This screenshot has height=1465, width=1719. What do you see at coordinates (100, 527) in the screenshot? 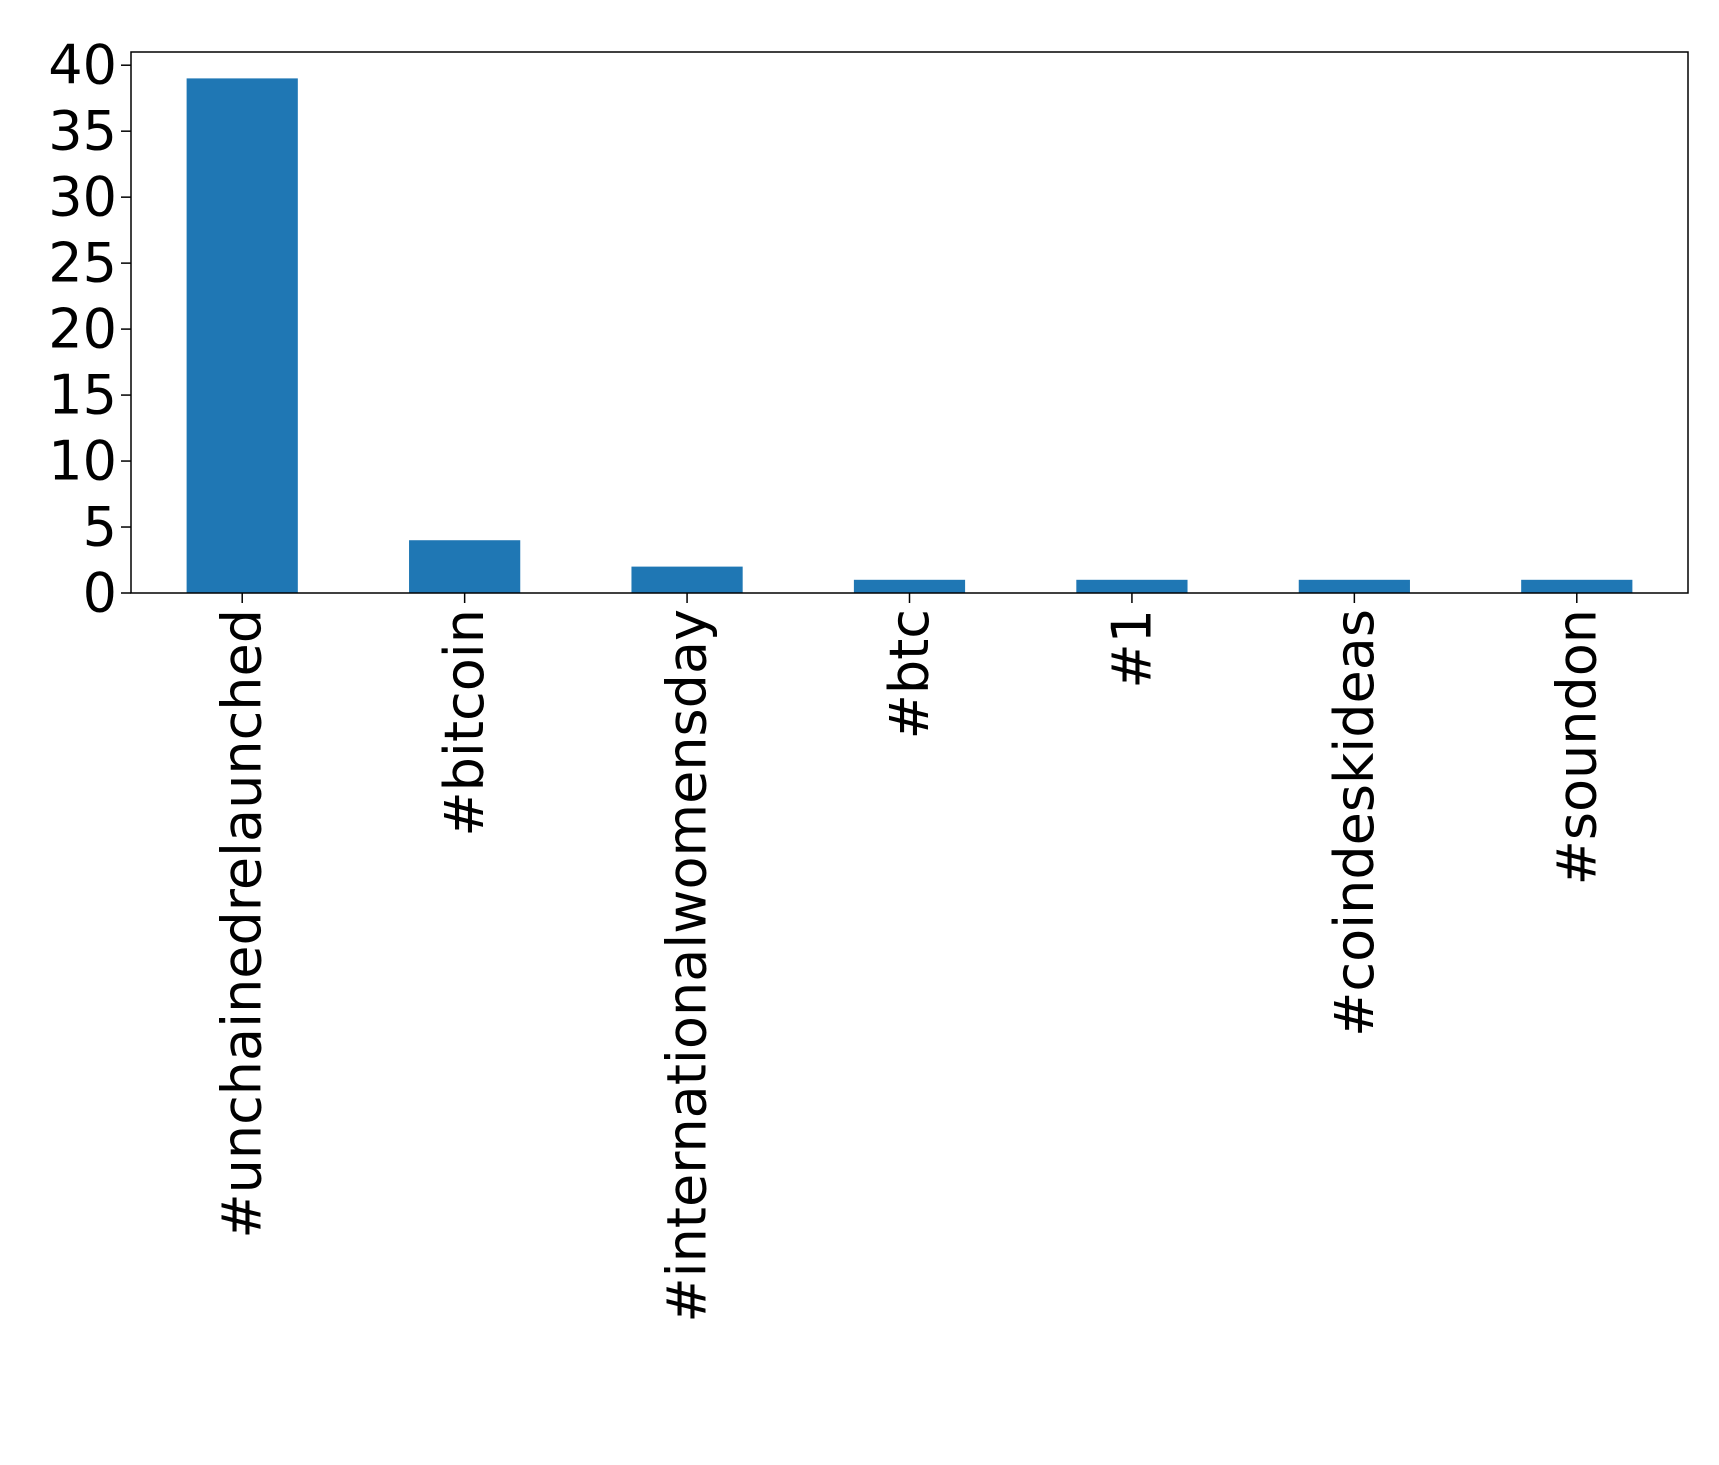
I see `y-tick-label: 5` at bounding box center [100, 527].